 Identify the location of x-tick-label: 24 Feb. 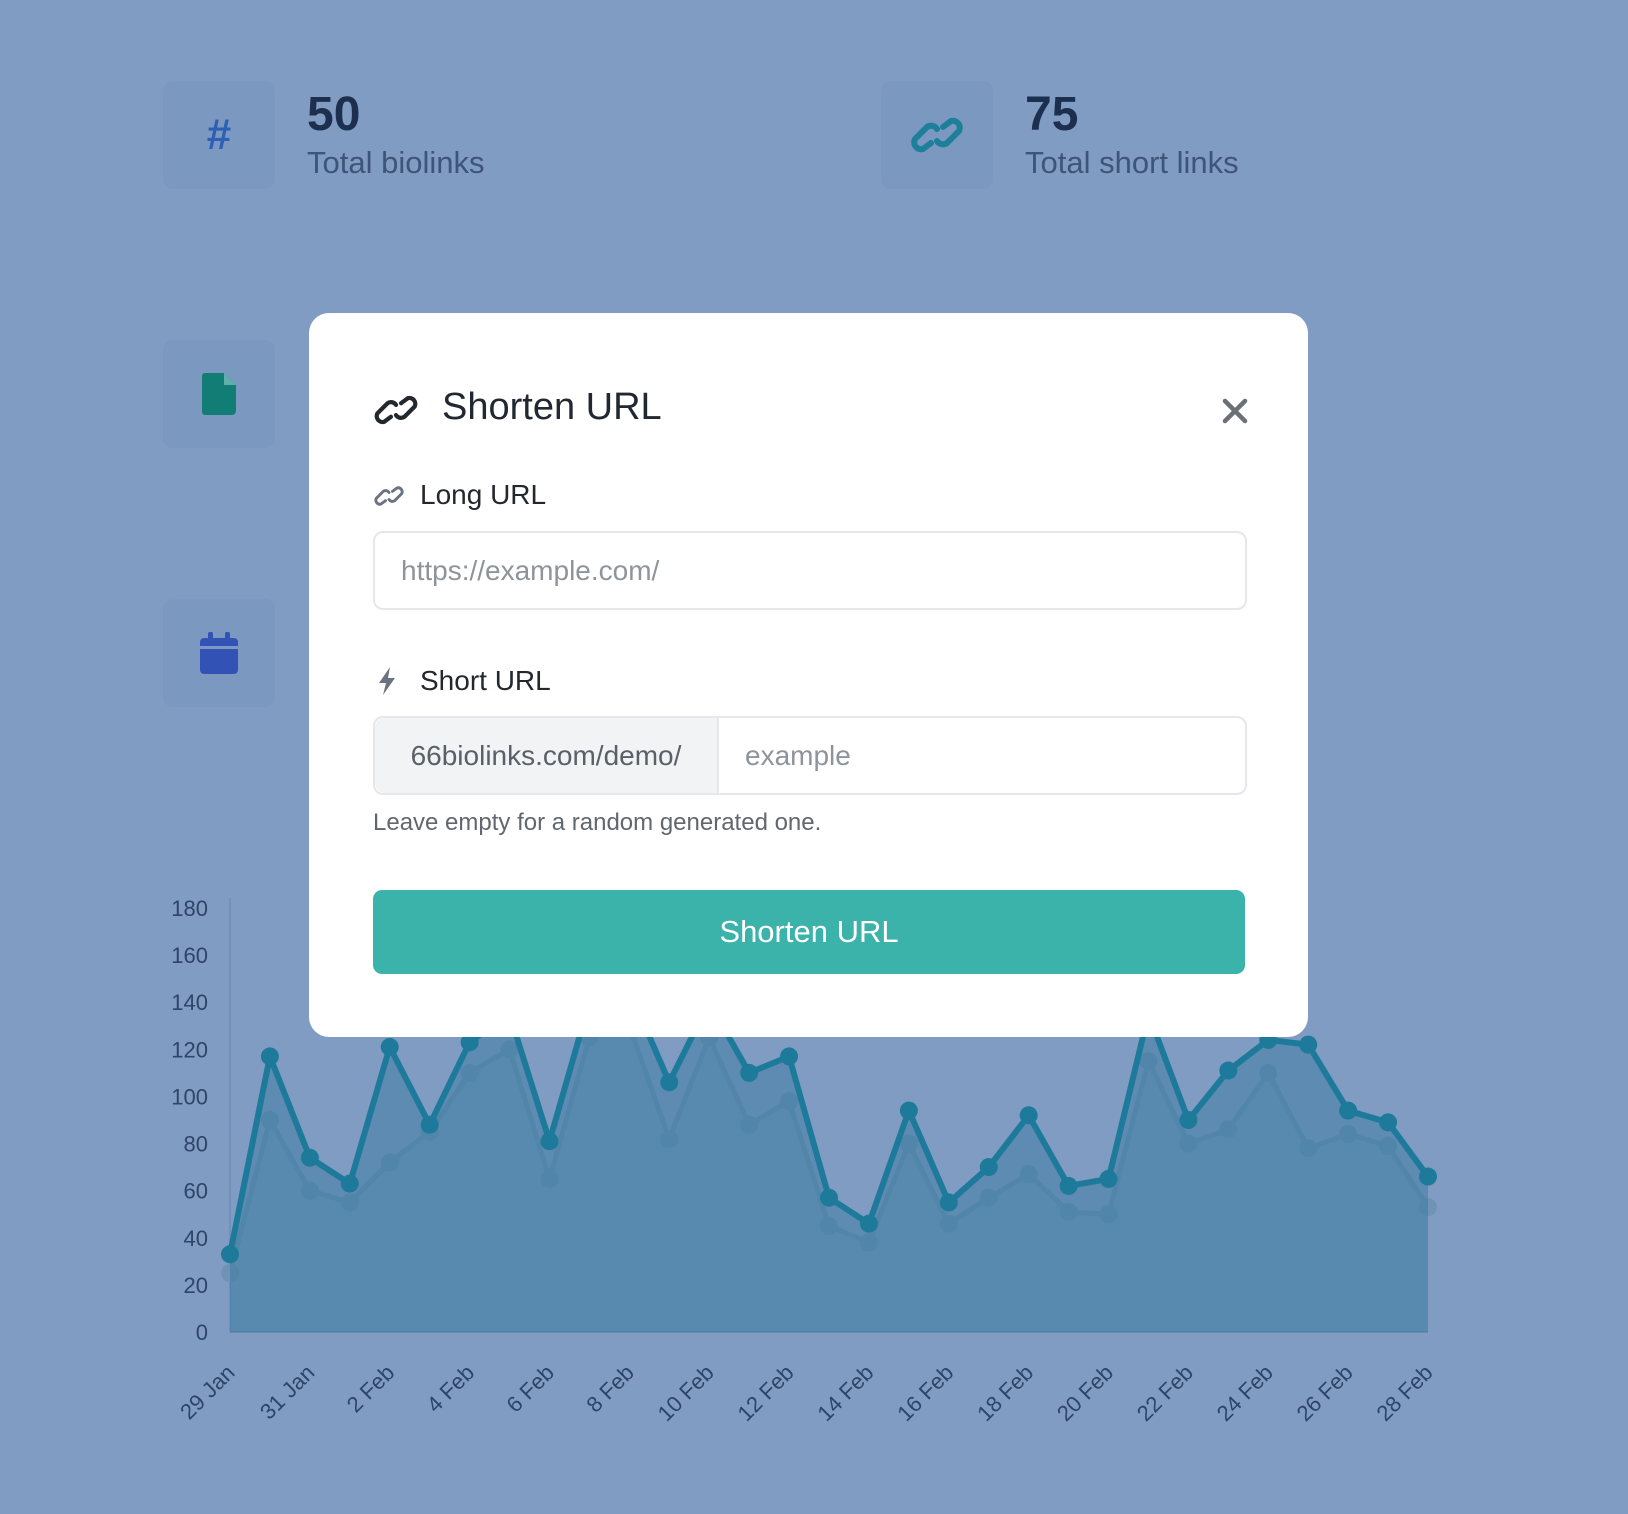
(1245, 1393).